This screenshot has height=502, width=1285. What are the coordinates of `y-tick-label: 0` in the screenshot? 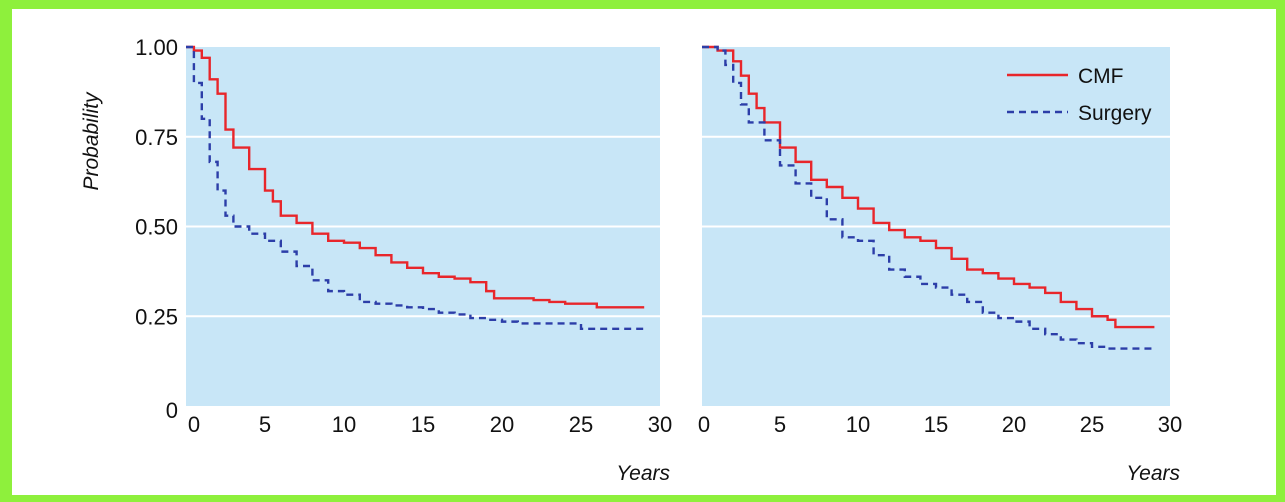 It's located at (172, 410).